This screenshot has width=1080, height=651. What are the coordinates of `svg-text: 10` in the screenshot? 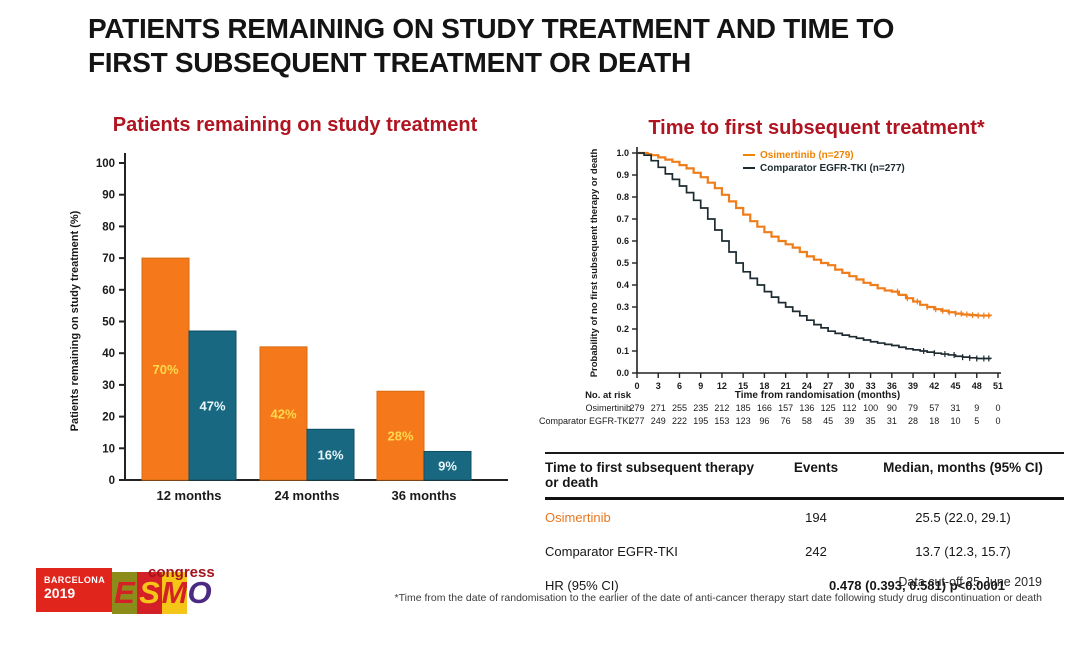 It's located at (108, 449).